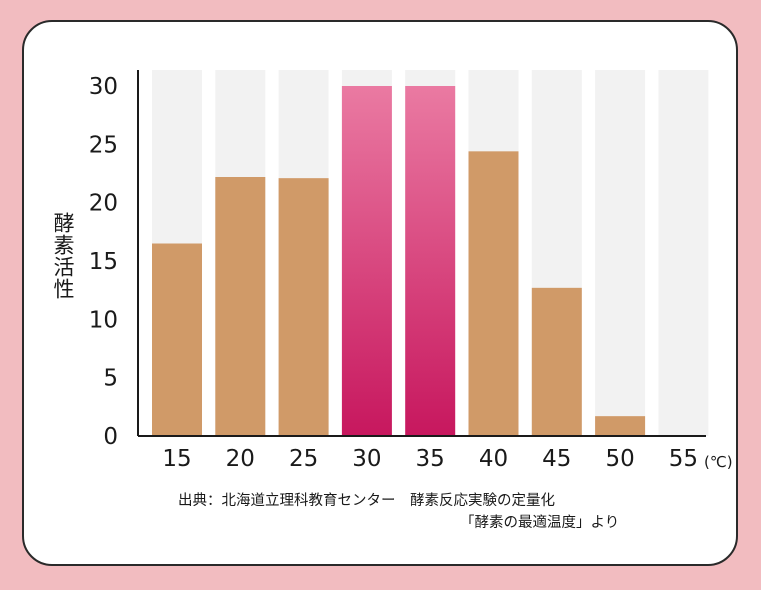 The width and height of the screenshot is (761, 590). Describe the element at coordinates (366, 459) in the screenshot. I see `x-tick-30: 30` at that location.